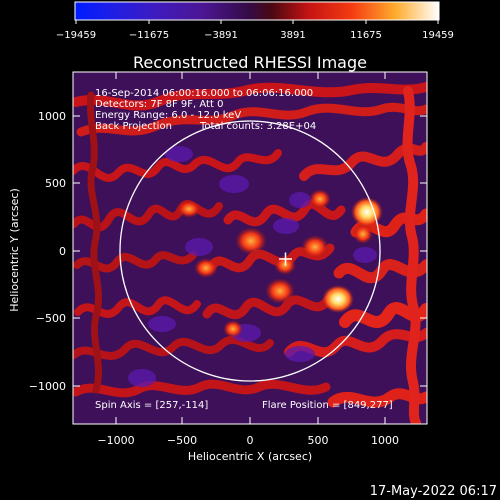  What do you see at coordinates (55, 183) in the screenshot?
I see `y-axis-tick-label: 500` at bounding box center [55, 183].